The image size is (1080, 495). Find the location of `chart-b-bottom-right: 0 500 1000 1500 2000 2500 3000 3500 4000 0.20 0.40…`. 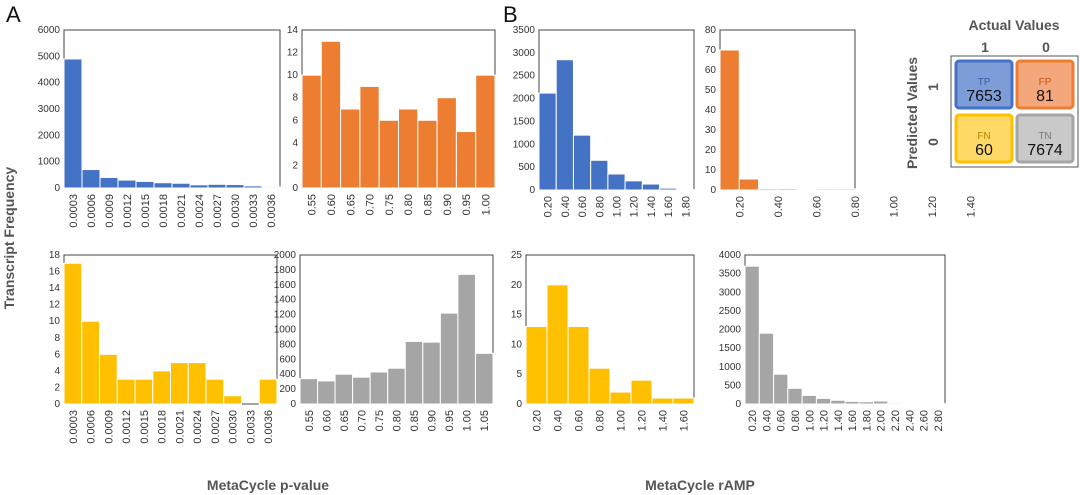

chart-b-bottom-right: 0 500 1000 1500 2000 2500 3000 3500 4000 0.20 0.40… is located at coordinates (832, 340).